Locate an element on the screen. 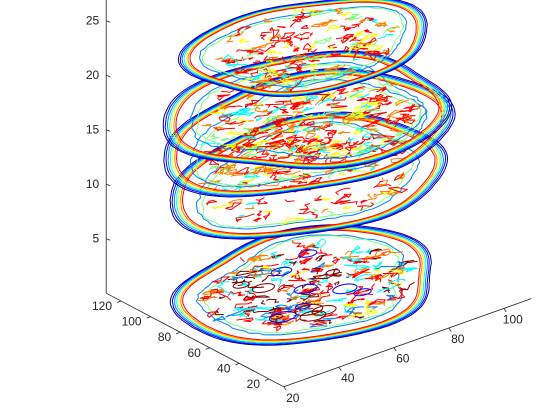 The width and height of the screenshot is (560, 420). x-tick-label: 20 is located at coordinates (293, 398).